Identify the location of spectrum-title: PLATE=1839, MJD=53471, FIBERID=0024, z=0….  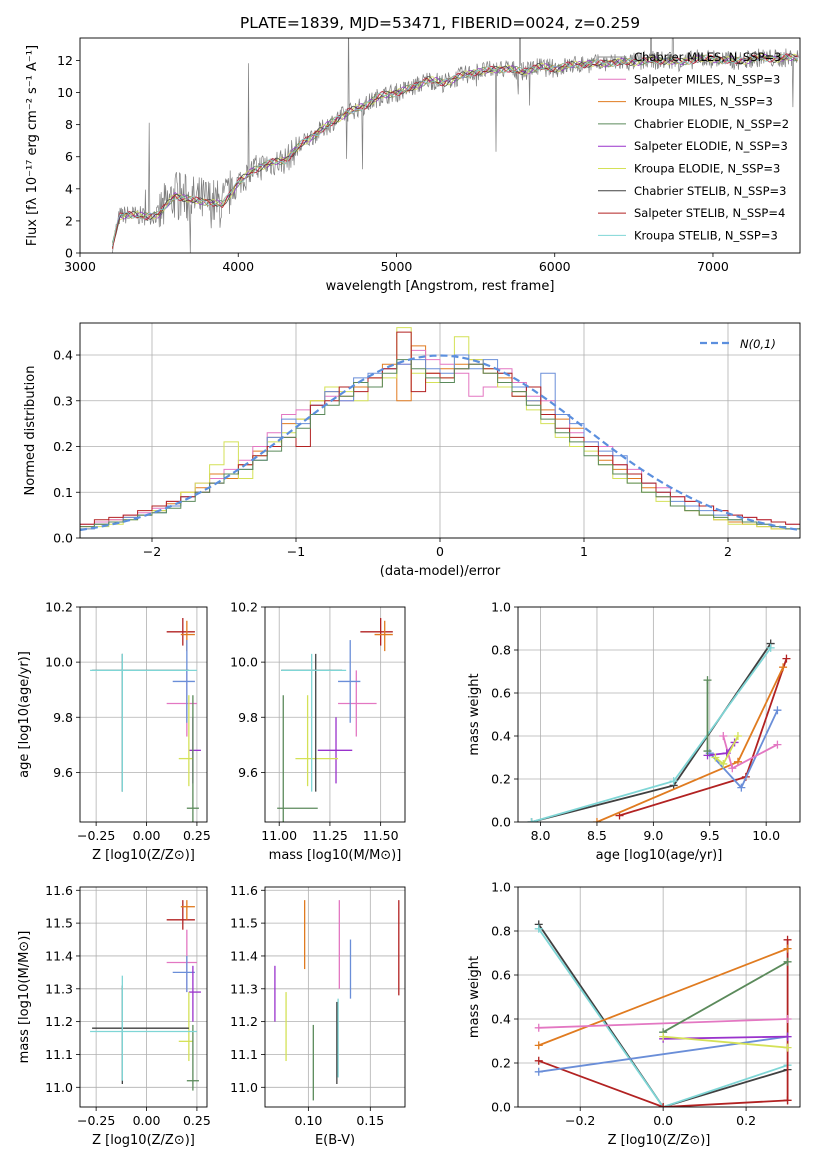
(440, 23).